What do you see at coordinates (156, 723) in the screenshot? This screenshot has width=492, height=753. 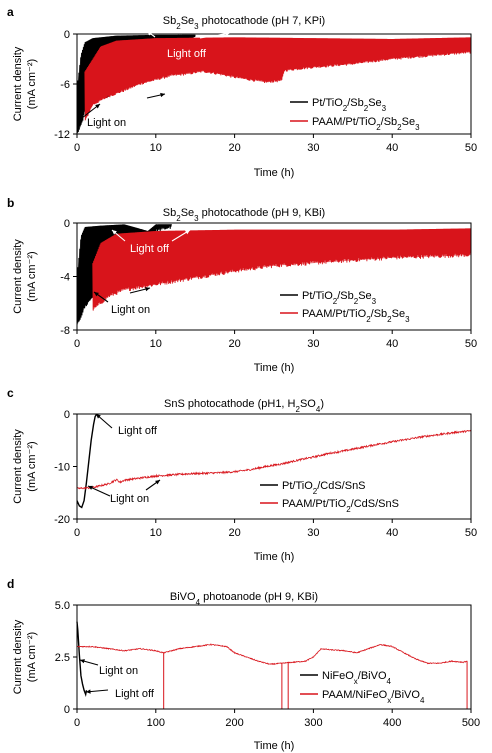 I see `x-tick-label: 100` at bounding box center [156, 723].